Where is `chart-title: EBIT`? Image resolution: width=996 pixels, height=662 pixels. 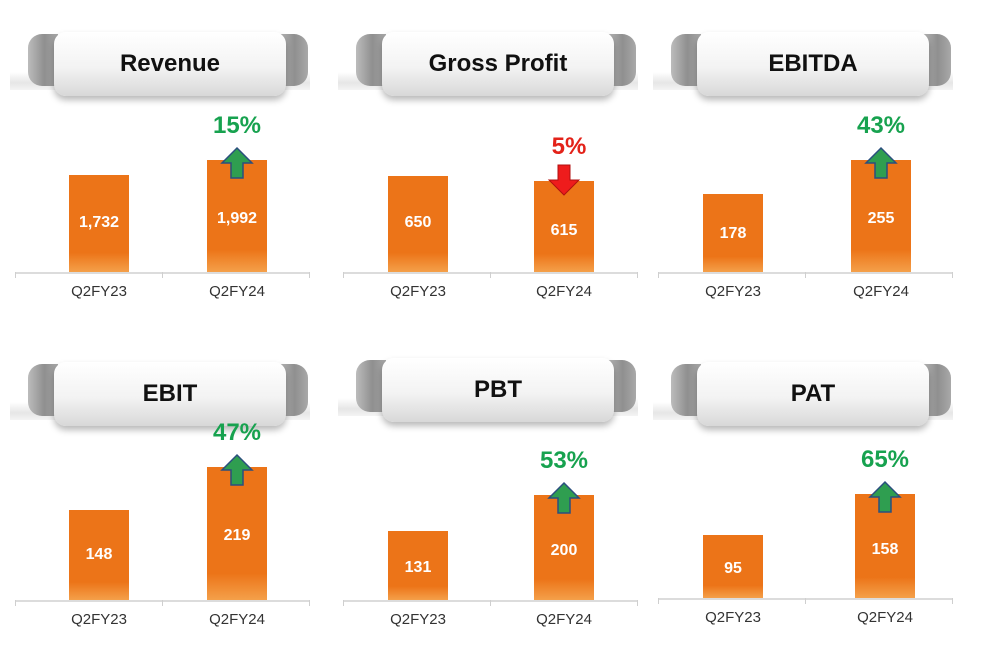 chart-title: EBIT is located at coordinates (170, 394).